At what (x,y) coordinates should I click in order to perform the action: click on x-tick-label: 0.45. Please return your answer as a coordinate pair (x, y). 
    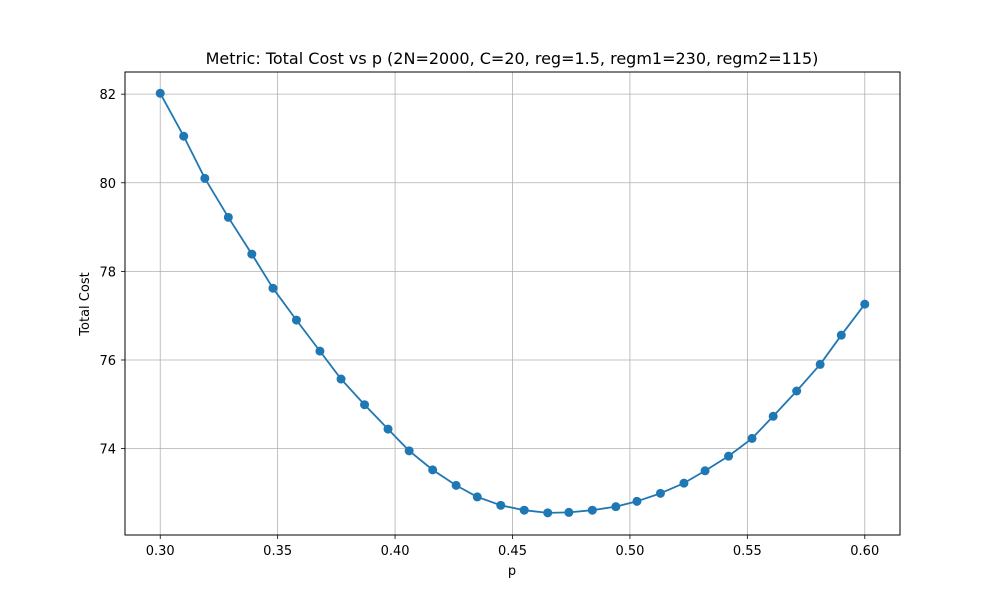
    Looking at the image, I should click on (512, 551).